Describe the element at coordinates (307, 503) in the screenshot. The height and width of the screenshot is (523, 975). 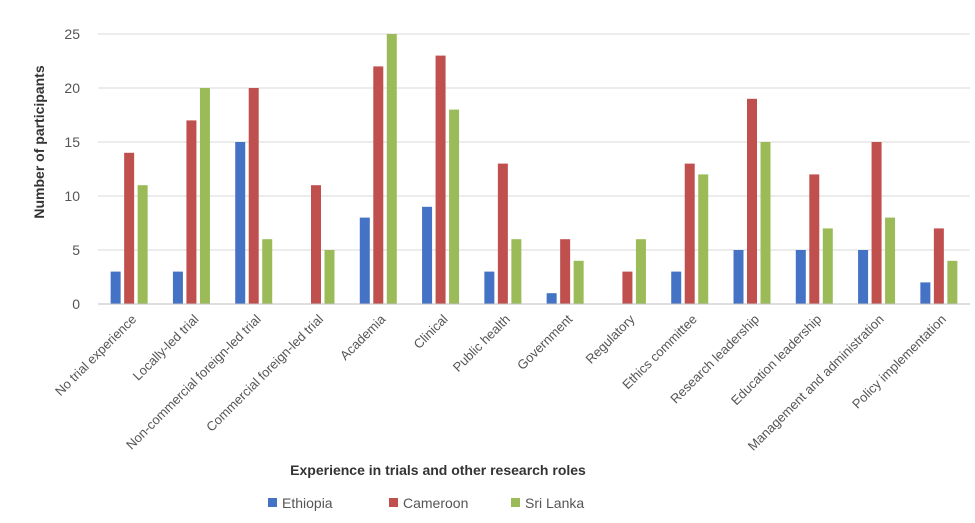
I see `legend-label: Ethiopia` at that location.